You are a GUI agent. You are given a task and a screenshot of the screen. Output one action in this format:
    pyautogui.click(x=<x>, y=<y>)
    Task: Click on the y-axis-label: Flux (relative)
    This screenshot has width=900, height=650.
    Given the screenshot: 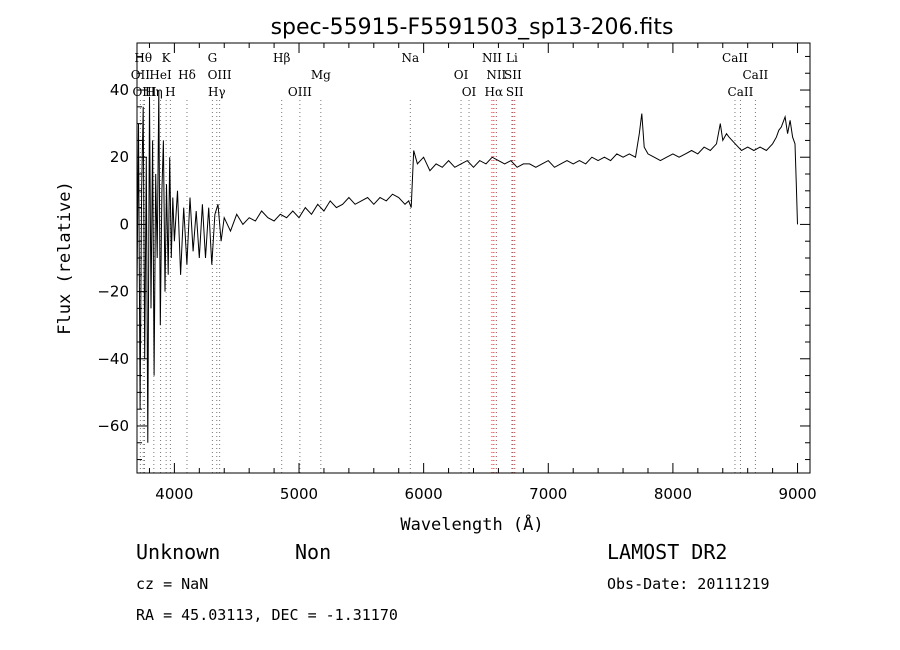 What is the action you would take?
    pyautogui.click(x=65, y=258)
    